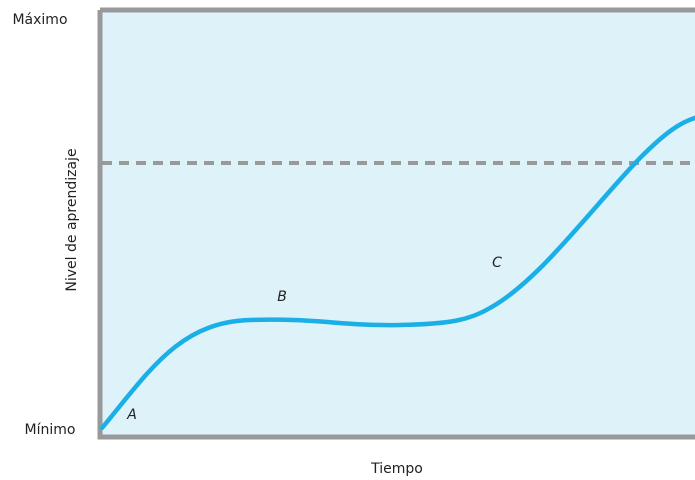  What do you see at coordinates (50, 430) in the screenshot?
I see `y-min-label: Mínimo` at bounding box center [50, 430].